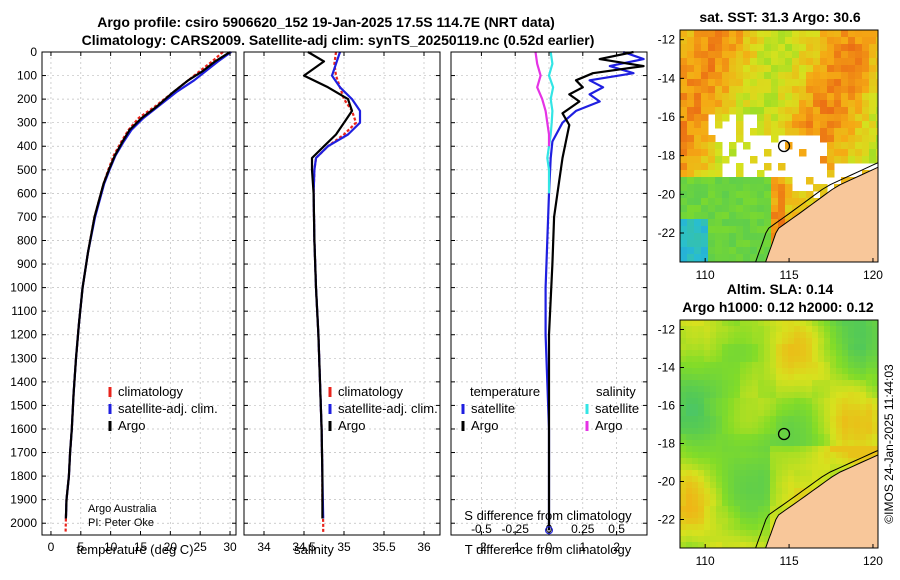 The height and width of the screenshot is (580, 900). What do you see at coordinates (816, 498) in the screenshot?
I see `isobath-line` at bounding box center [816, 498].